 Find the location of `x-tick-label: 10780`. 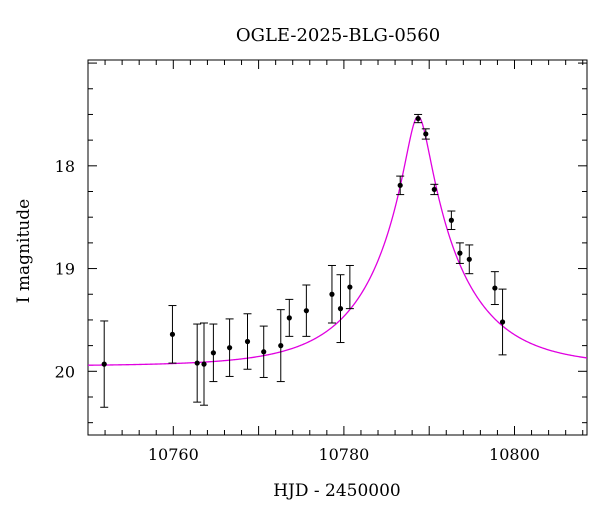

x-tick-label: 10780 is located at coordinates (343, 454).